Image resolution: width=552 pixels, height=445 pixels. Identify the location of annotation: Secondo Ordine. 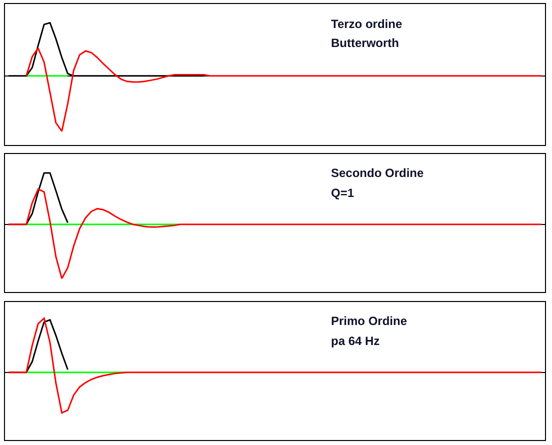
(377, 173).